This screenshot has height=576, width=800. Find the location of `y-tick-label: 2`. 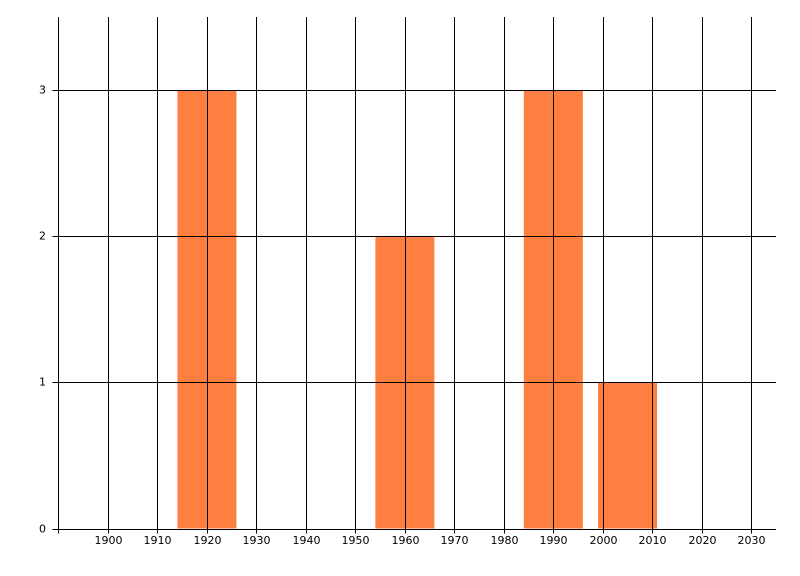

y-tick-label: 2 is located at coordinates (42, 236).